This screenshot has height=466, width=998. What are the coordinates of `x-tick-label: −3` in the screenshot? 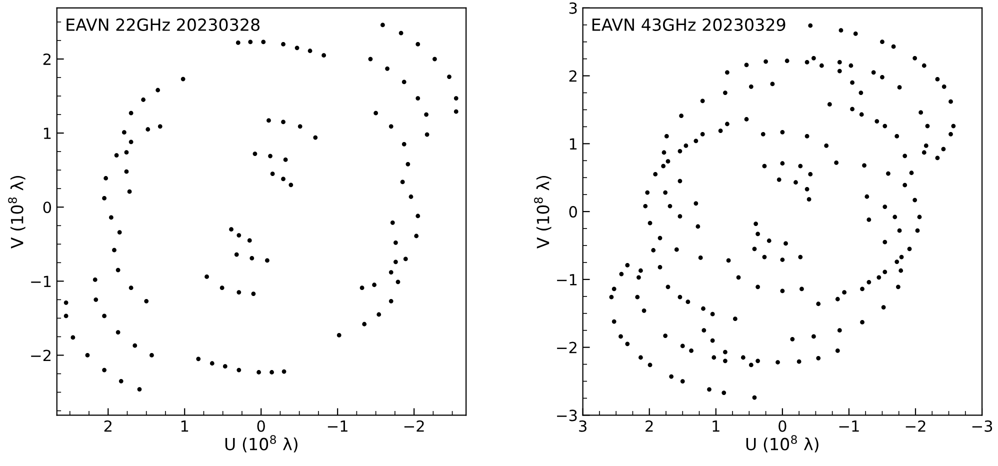 It's located at (982, 426).